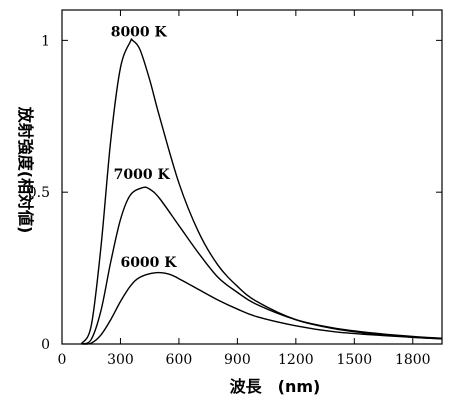  I want to click on y-axis-title: 放射強度(相対値), so click(25, 170).